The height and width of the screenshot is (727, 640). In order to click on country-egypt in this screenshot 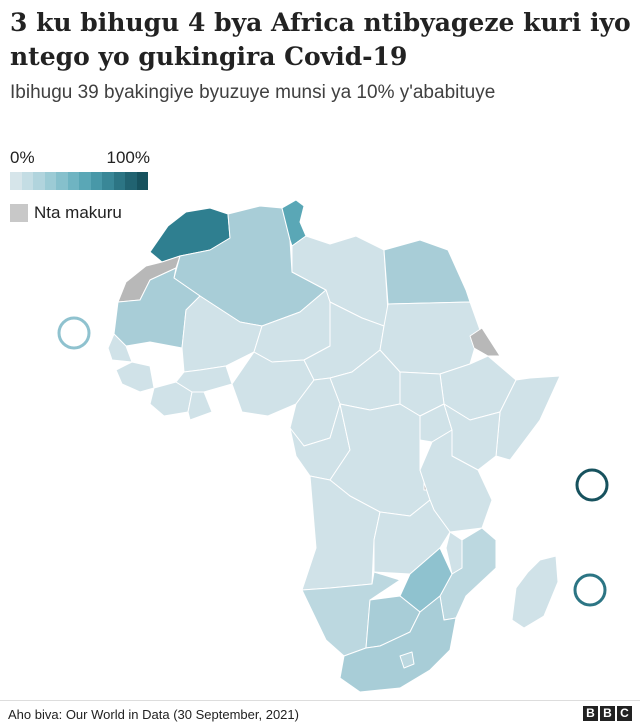, I will do `click(427, 272)`.